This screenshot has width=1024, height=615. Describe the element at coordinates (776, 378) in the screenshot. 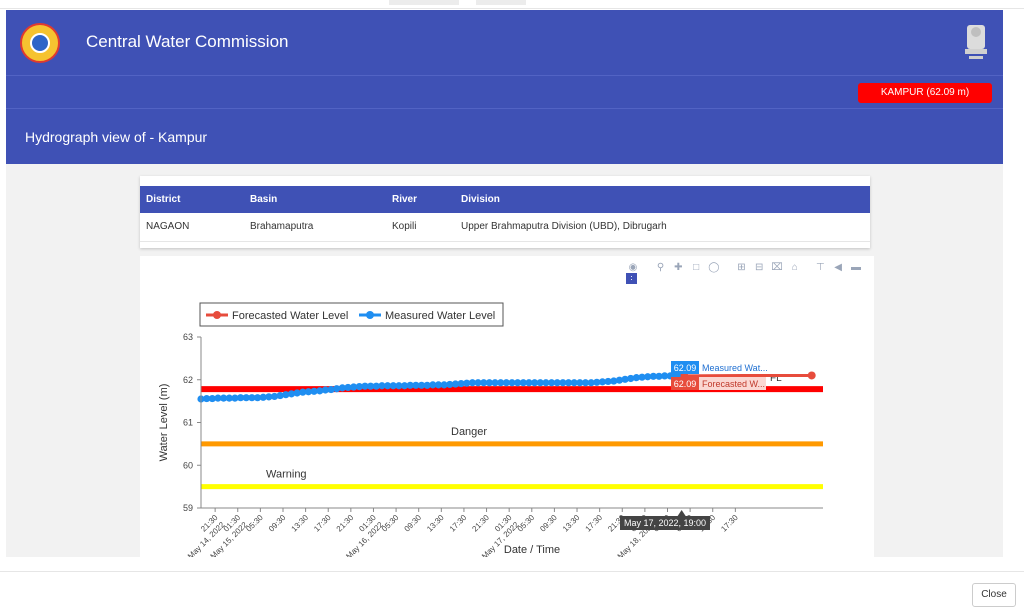

I see `threshold-label-fl: FL` at that location.